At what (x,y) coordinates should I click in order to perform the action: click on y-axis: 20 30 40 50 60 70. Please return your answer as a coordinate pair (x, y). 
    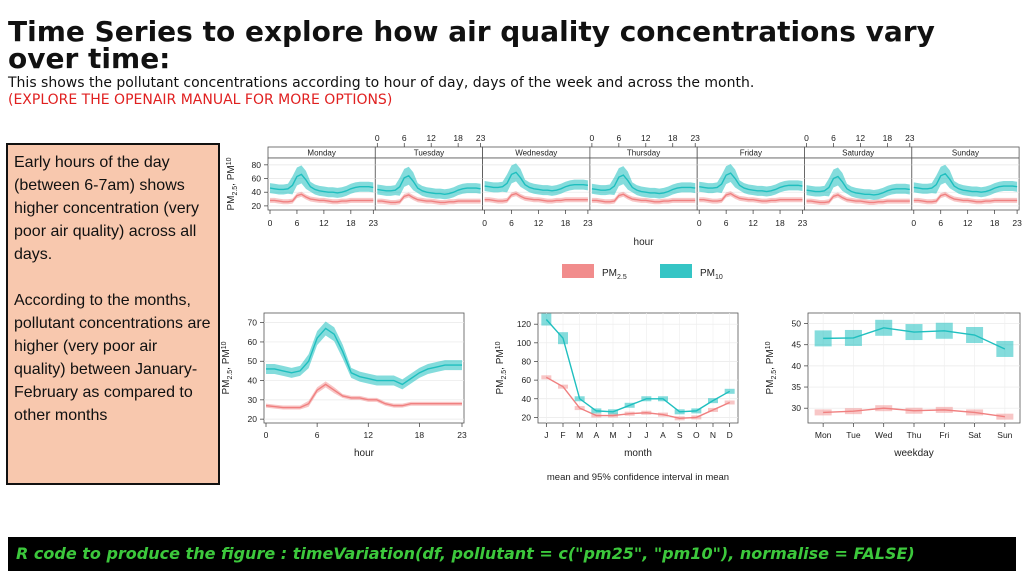
    Looking at the image, I should click on (256, 371).